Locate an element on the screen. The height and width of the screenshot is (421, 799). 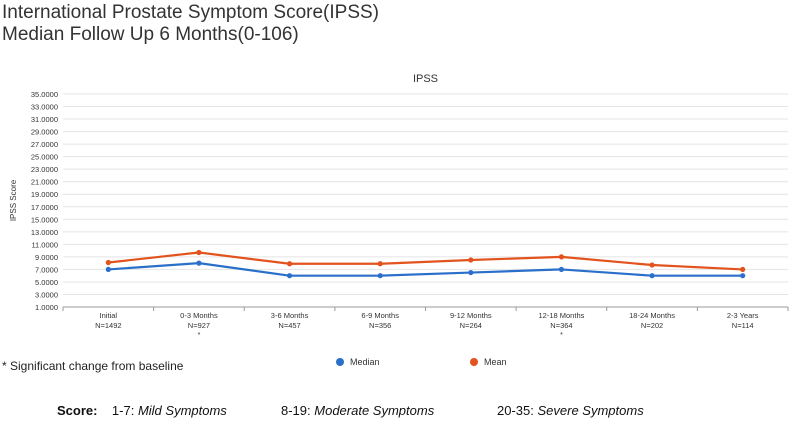
x-tick-n-label: N=356 is located at coordinates (380, 325).